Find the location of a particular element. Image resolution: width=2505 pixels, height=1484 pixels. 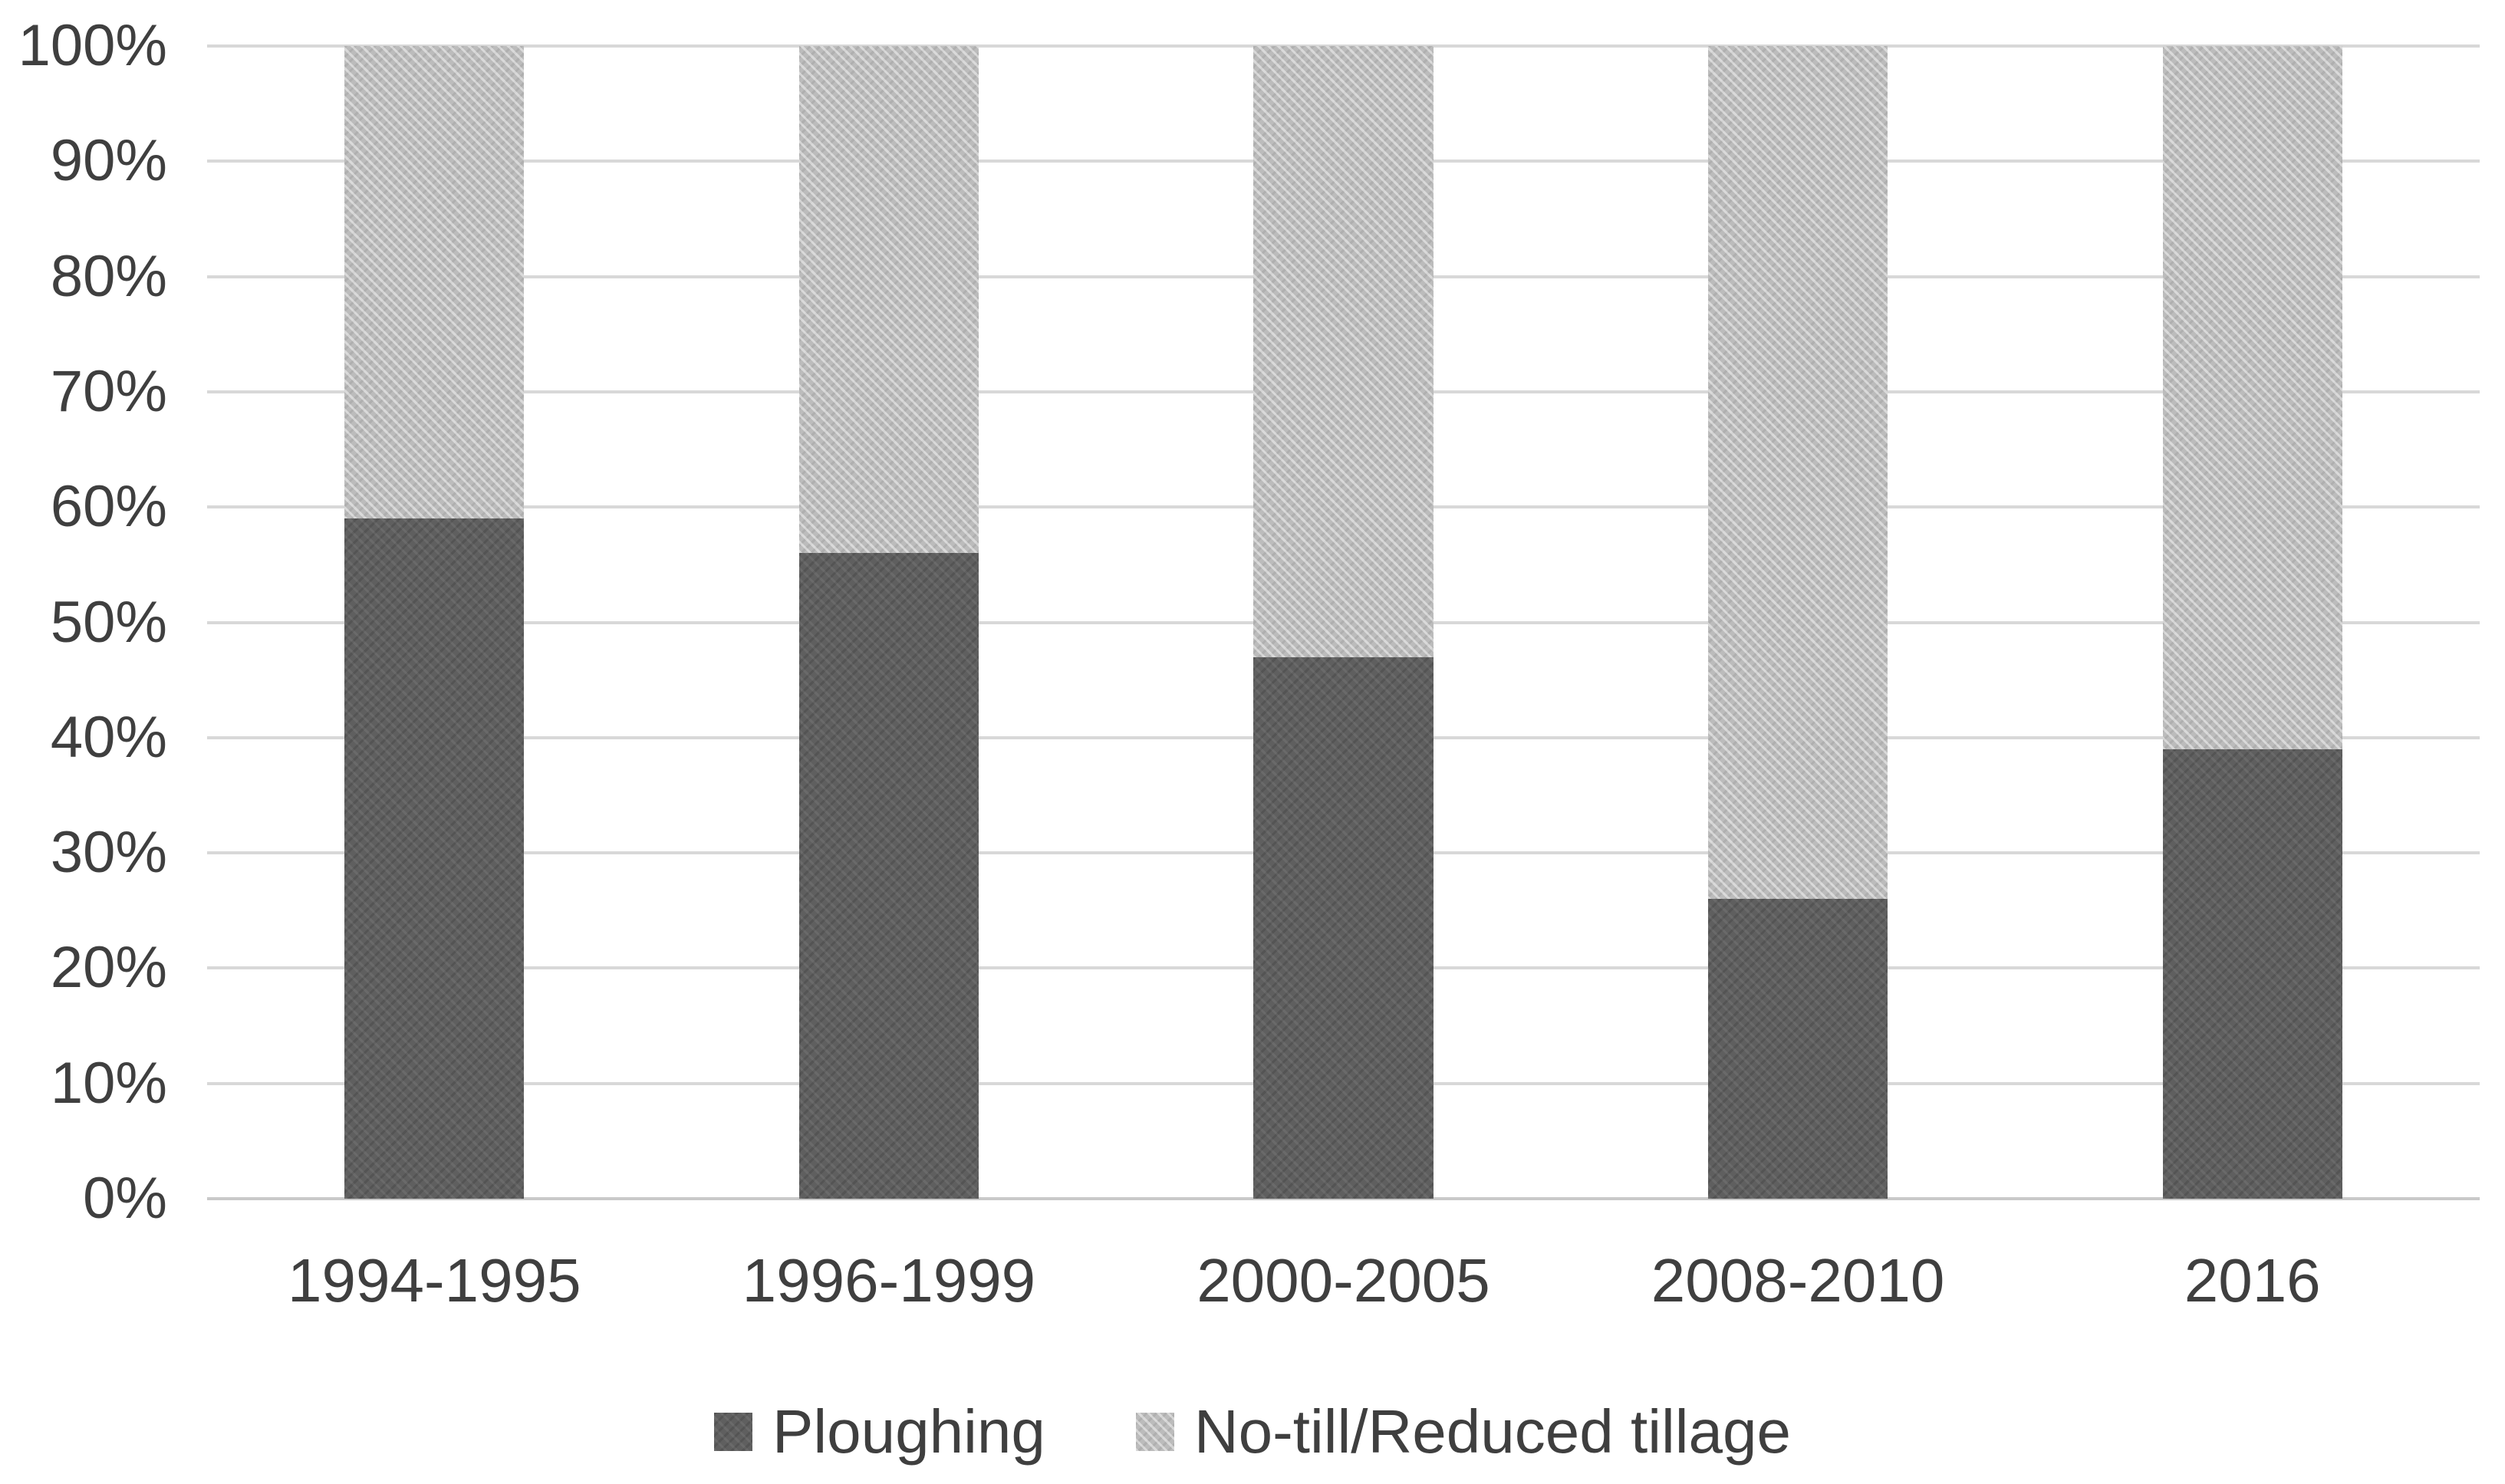

bar-slot-1996-1999 is located at coordinates (890, 622).